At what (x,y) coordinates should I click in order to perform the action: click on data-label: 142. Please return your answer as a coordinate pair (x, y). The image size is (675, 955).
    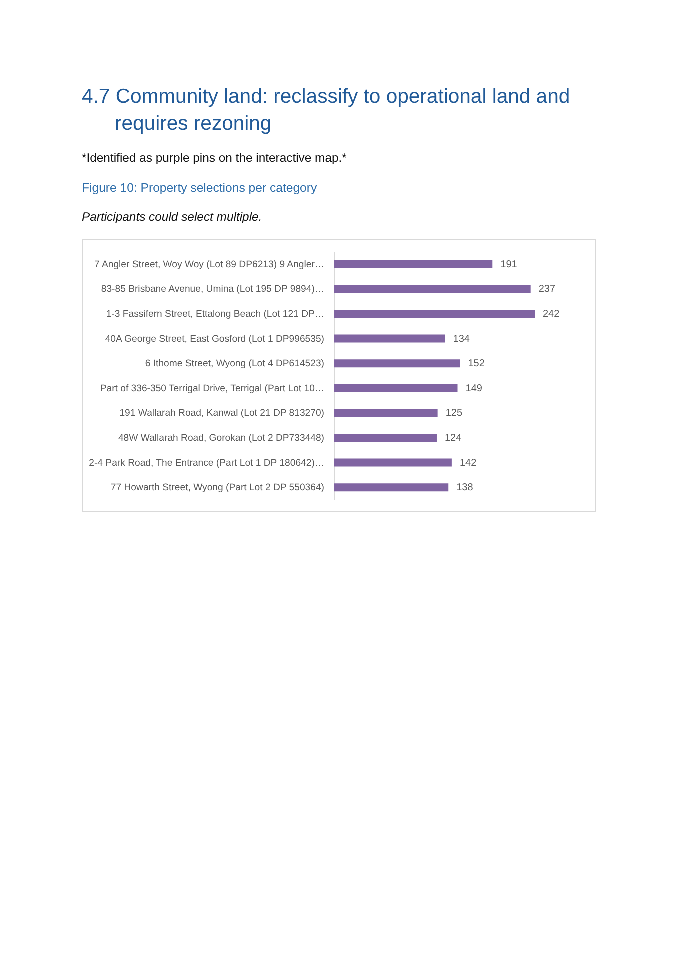
    Looking at the image, I should click on (469, 463).